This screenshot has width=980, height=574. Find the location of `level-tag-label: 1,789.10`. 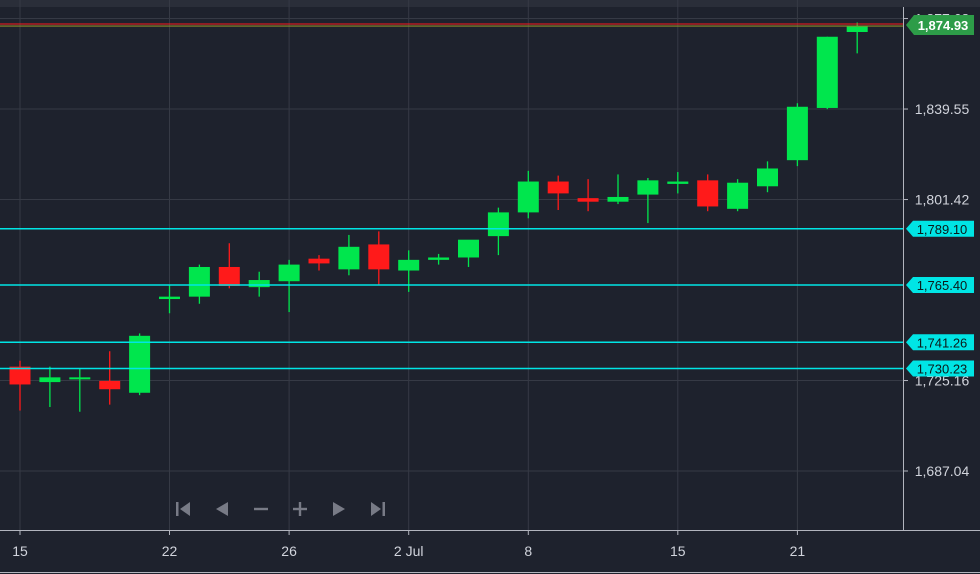

level-tag-label: 1,789.10 is located at coordinates (942, 229).